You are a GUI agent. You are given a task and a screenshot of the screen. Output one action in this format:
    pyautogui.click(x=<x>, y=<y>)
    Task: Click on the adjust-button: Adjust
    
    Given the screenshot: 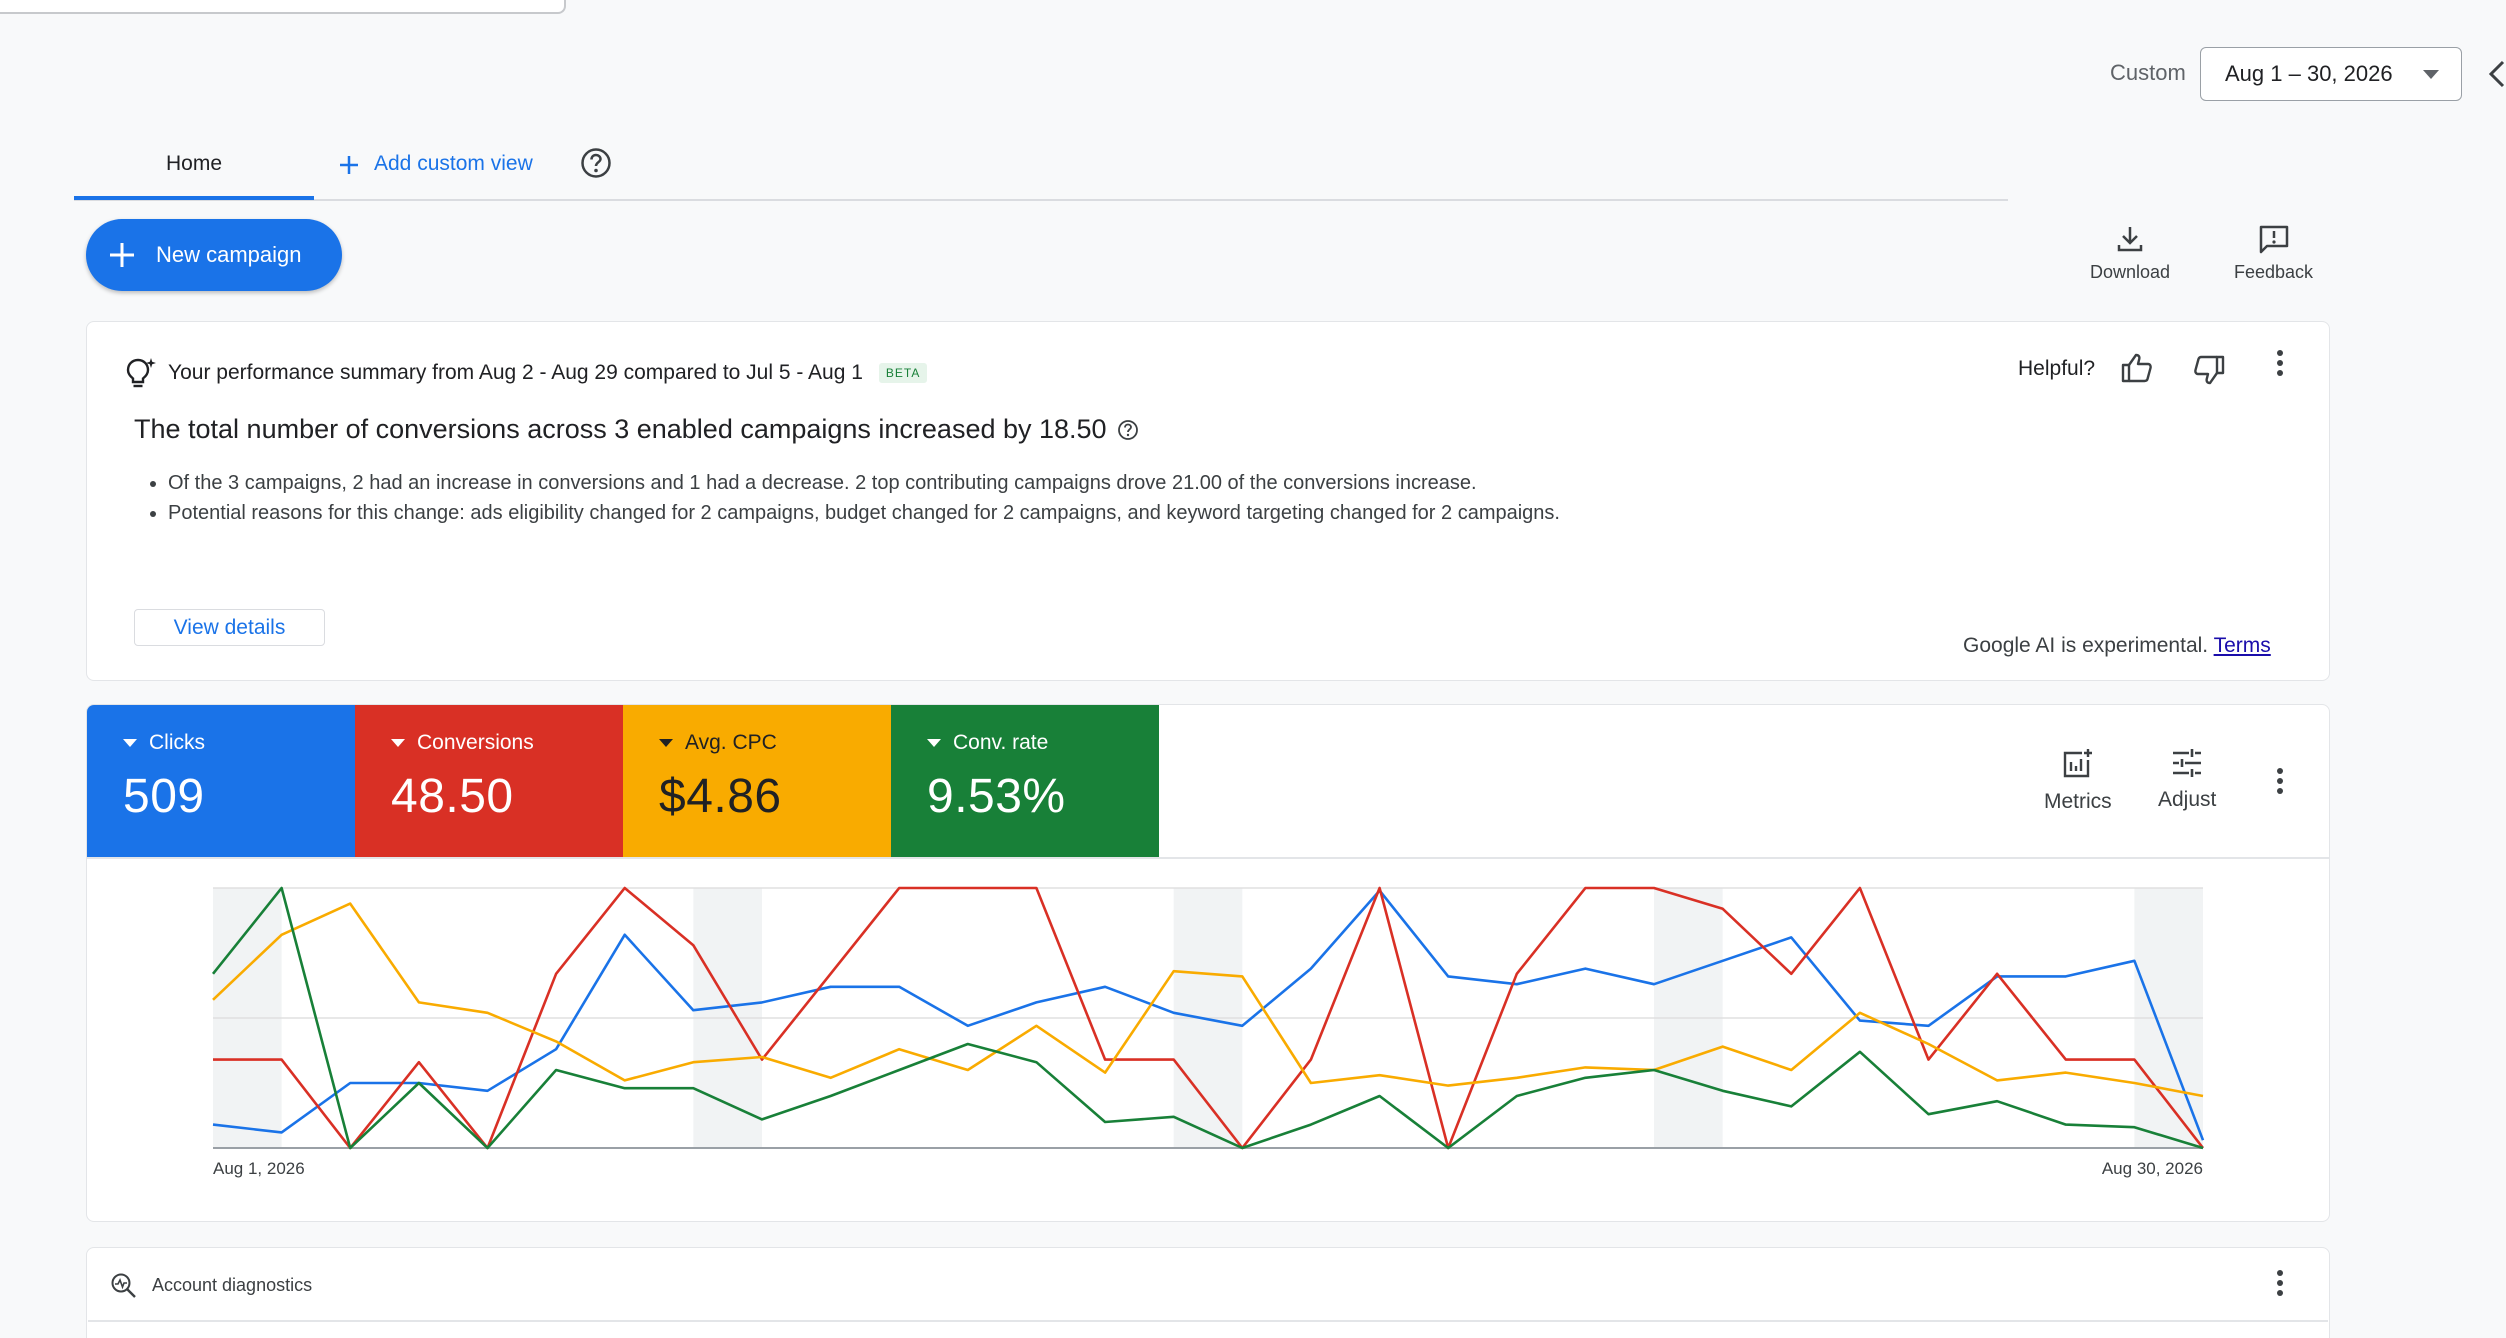 What is the action you would take?
    pyautogui.click(x=2187, y=780)
    